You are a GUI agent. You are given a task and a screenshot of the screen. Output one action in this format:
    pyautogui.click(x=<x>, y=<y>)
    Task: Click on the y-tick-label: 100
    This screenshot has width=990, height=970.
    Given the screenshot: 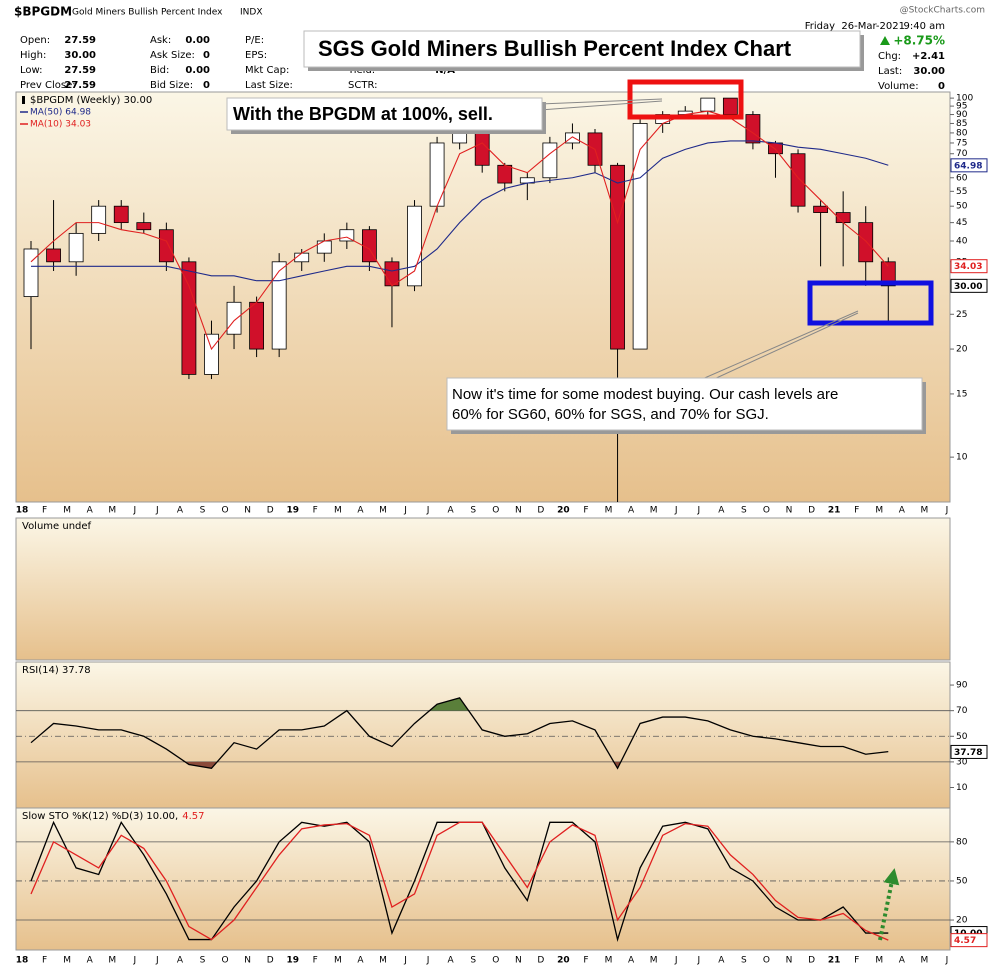 What is the action you would take?
    pyautogui.click(x=964, y=99)
    